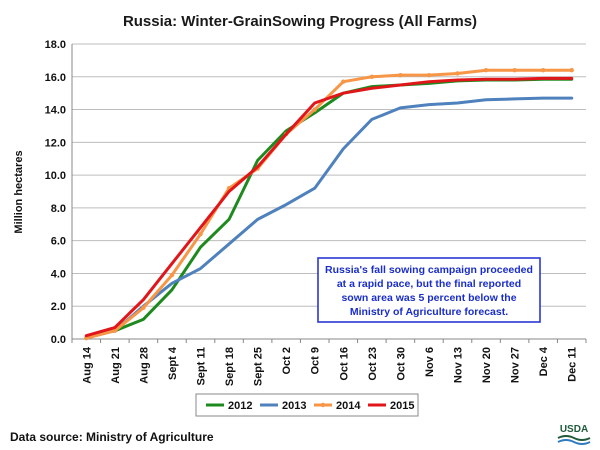 This screenshot has height=450, width=600. I want to click on x-tick-label: Oct 23, so click(373, 364).